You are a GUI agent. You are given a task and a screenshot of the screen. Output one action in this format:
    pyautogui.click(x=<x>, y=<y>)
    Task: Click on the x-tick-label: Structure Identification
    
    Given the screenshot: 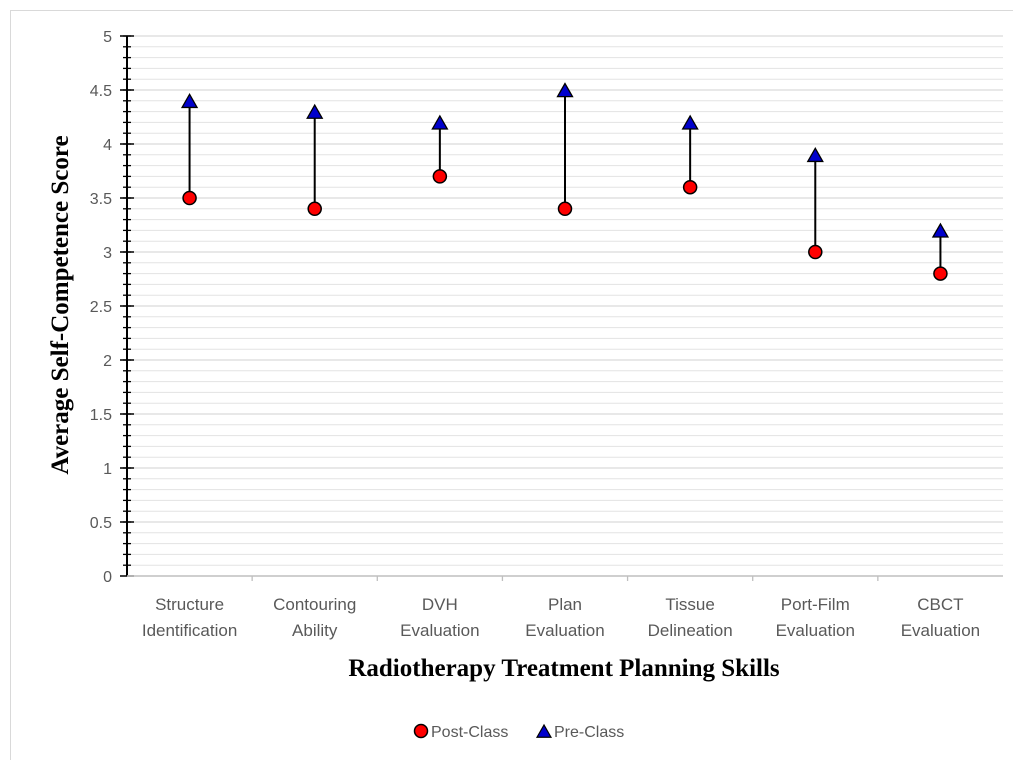 What is the action you would take?
    pyautogui.click(x=189, y=617)
    